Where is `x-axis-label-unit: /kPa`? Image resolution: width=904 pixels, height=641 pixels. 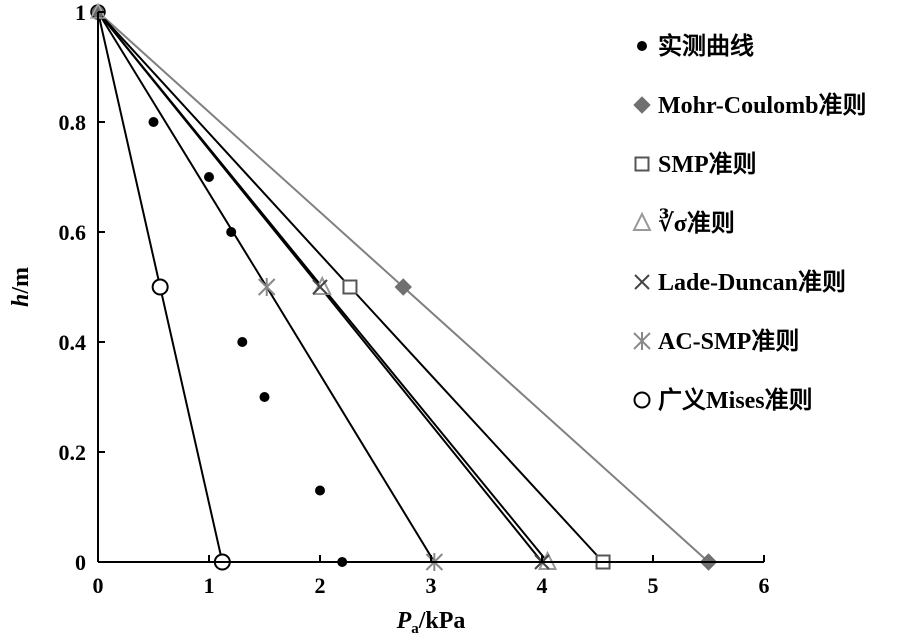
x-axis-label-unit: /kPa is located at coordinates (442, 621).